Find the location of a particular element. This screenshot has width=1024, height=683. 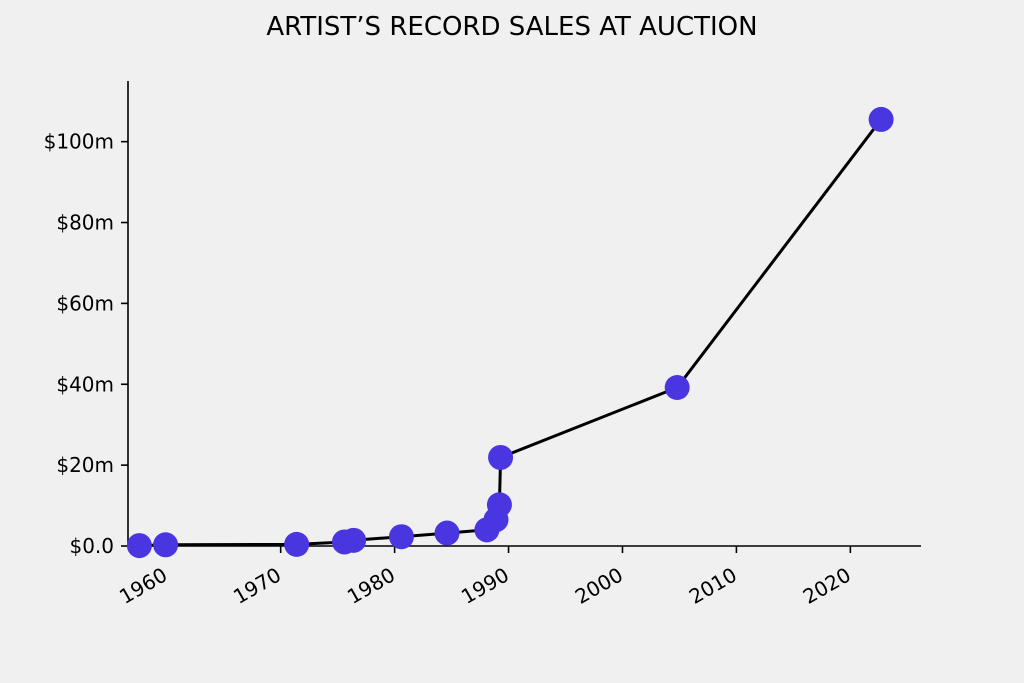

x-tick-label: 1960 is located at coordinates (143, 586).